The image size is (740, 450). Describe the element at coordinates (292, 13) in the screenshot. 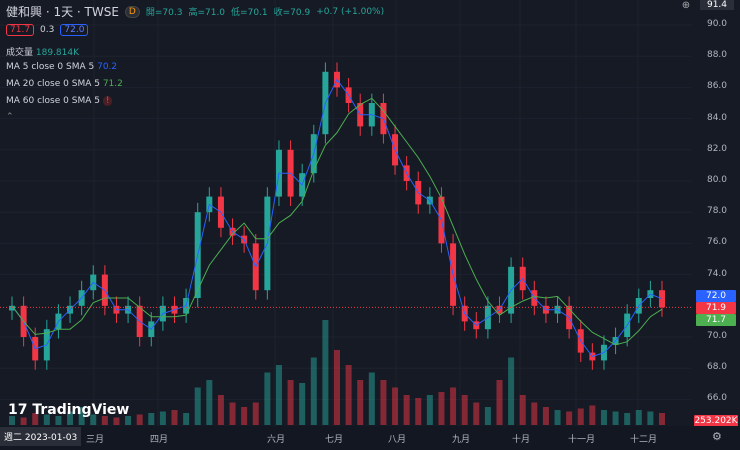

I see `ohlc-close: 收=70.9` at that location.